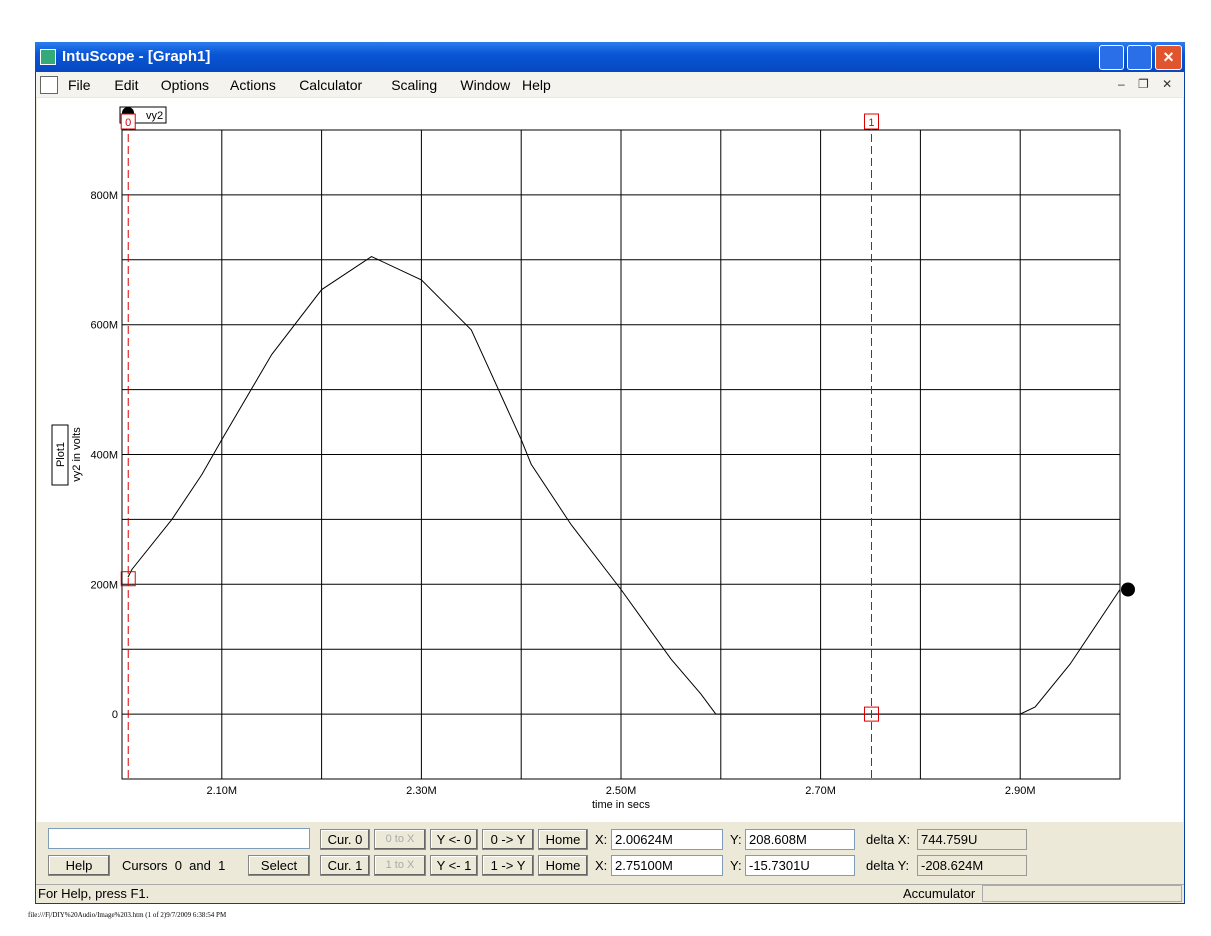  I want to click on menu-item: Scaling, so click(414, 85).